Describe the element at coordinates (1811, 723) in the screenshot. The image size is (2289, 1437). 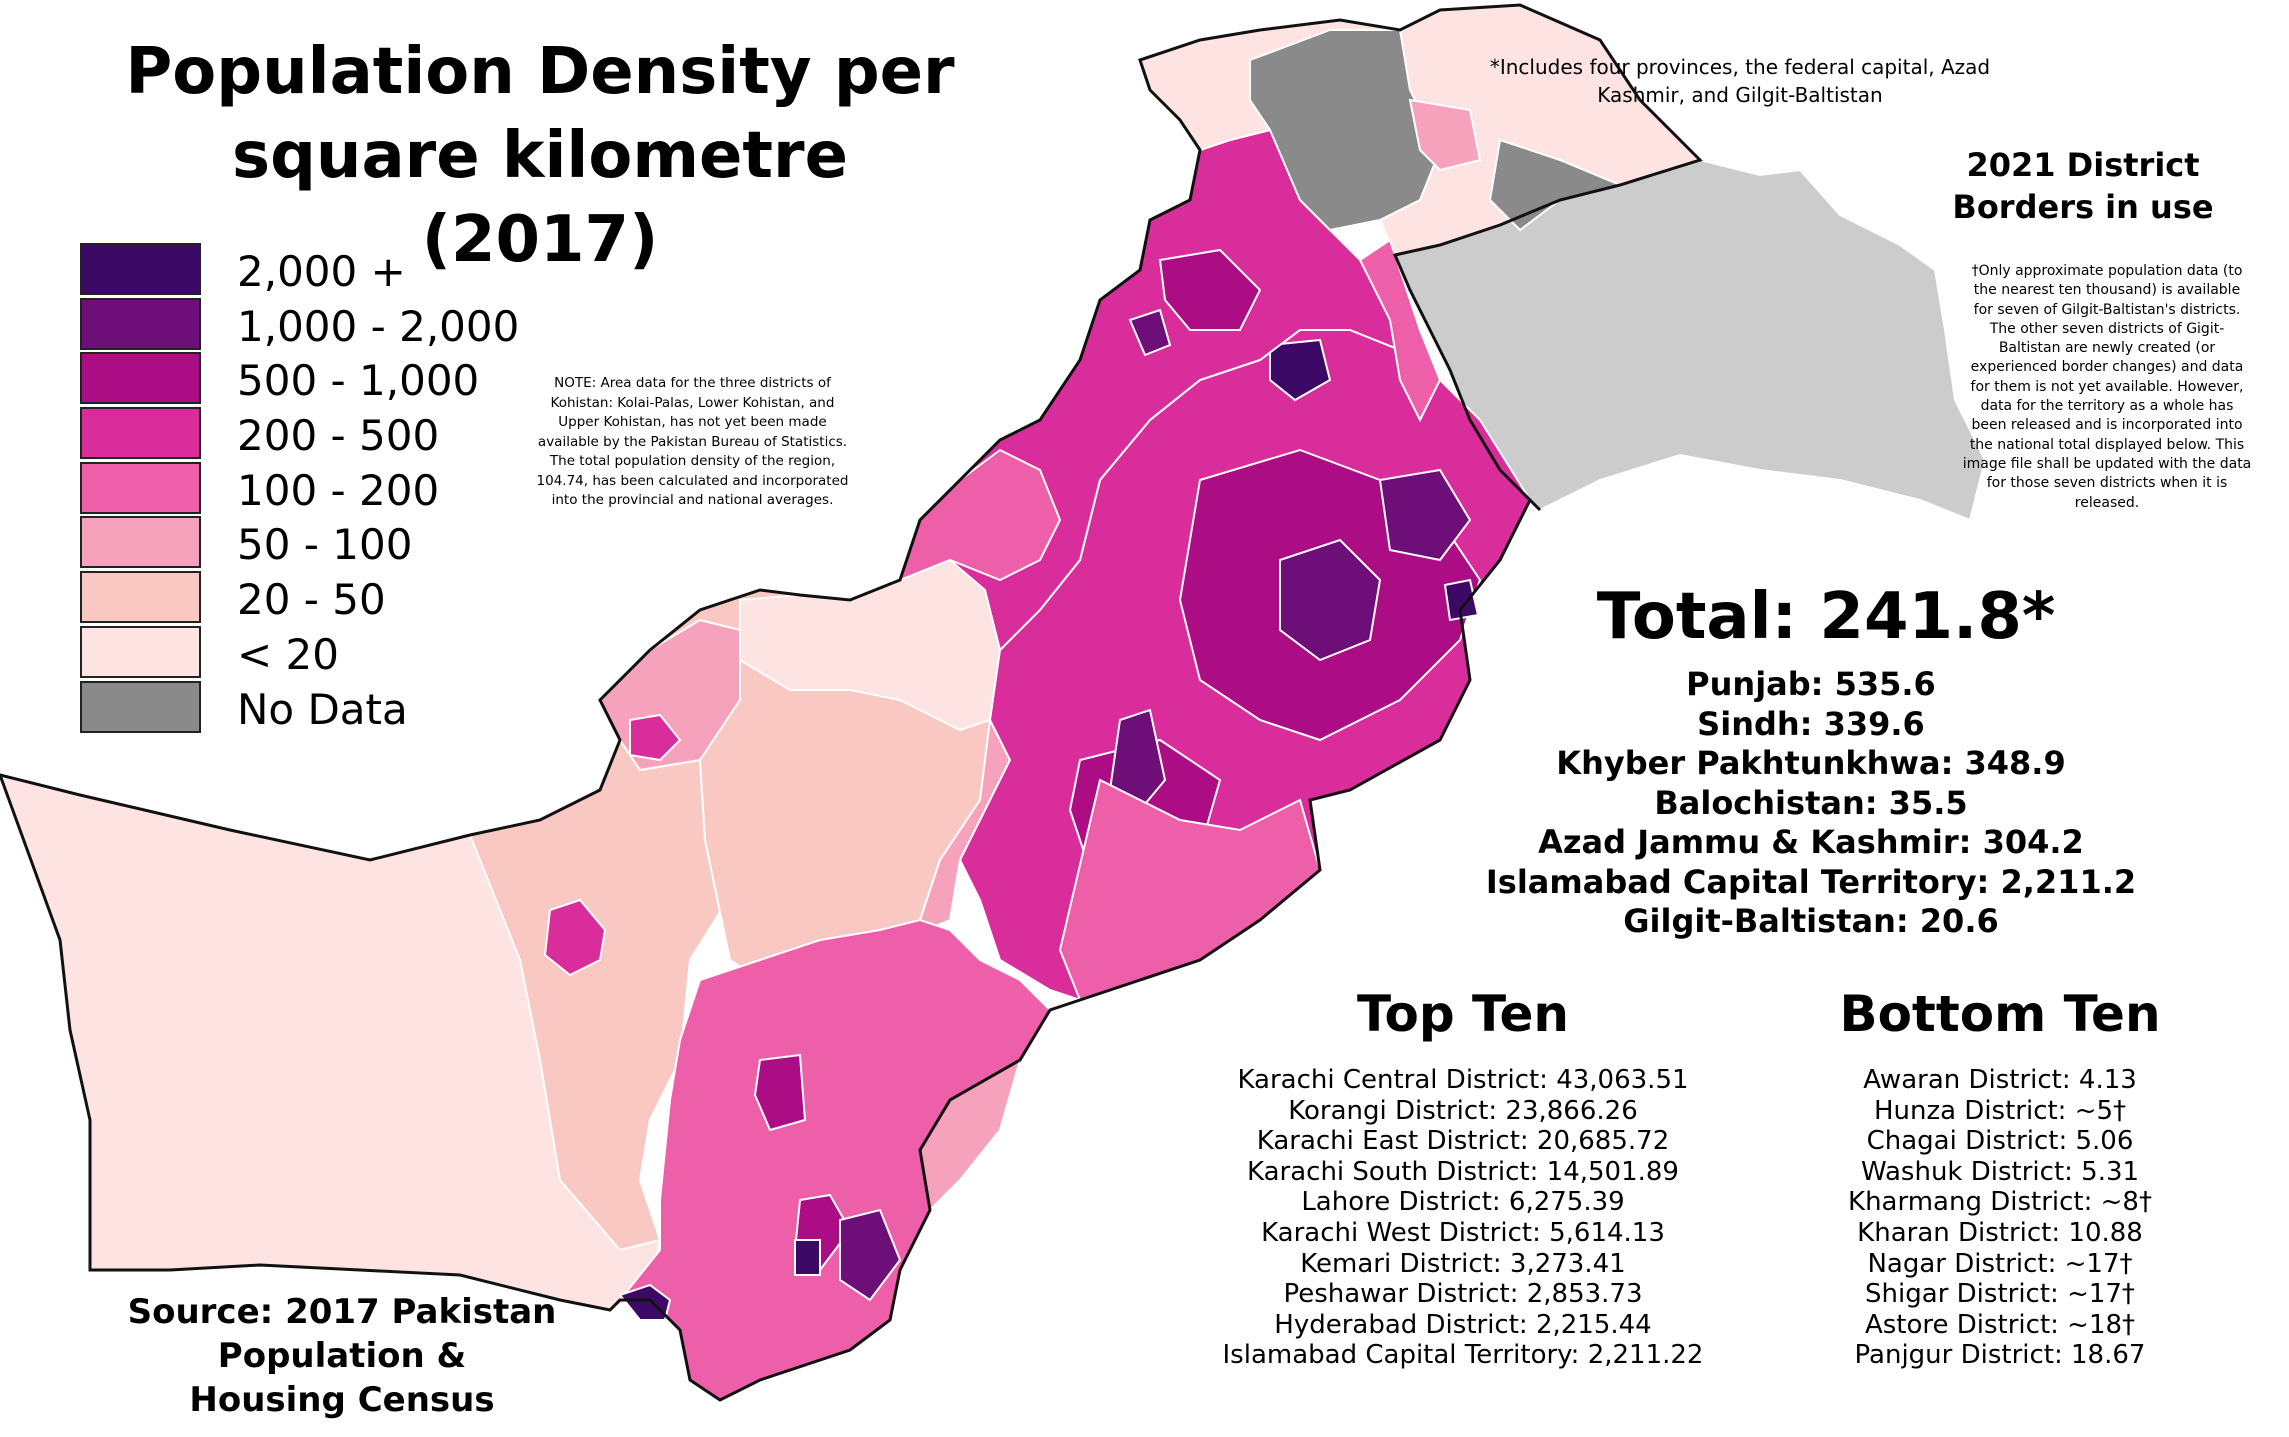
I see `province-density: Sindh: 339.6` at that location.